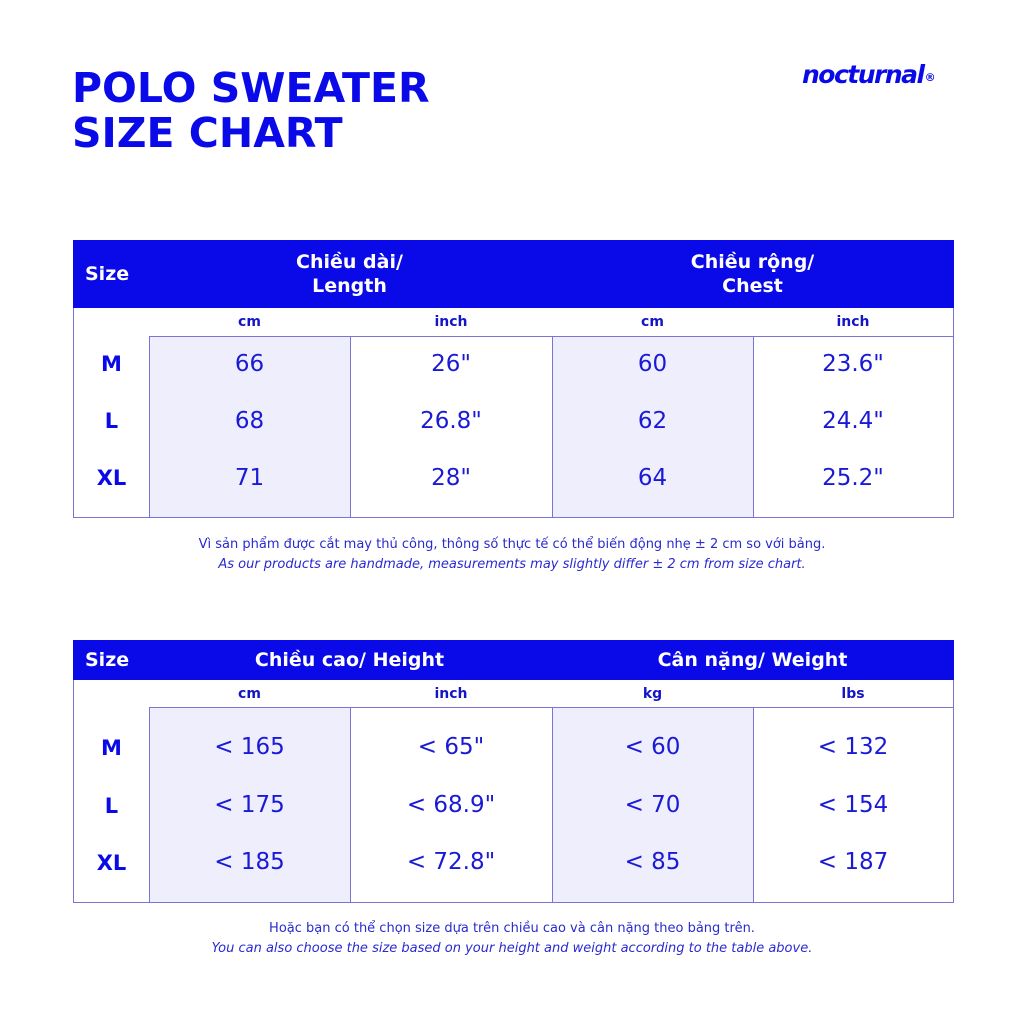 The width and height of the screenshot is (1024, 1024). I want to click on table-cell: 68, so click(249, 421).